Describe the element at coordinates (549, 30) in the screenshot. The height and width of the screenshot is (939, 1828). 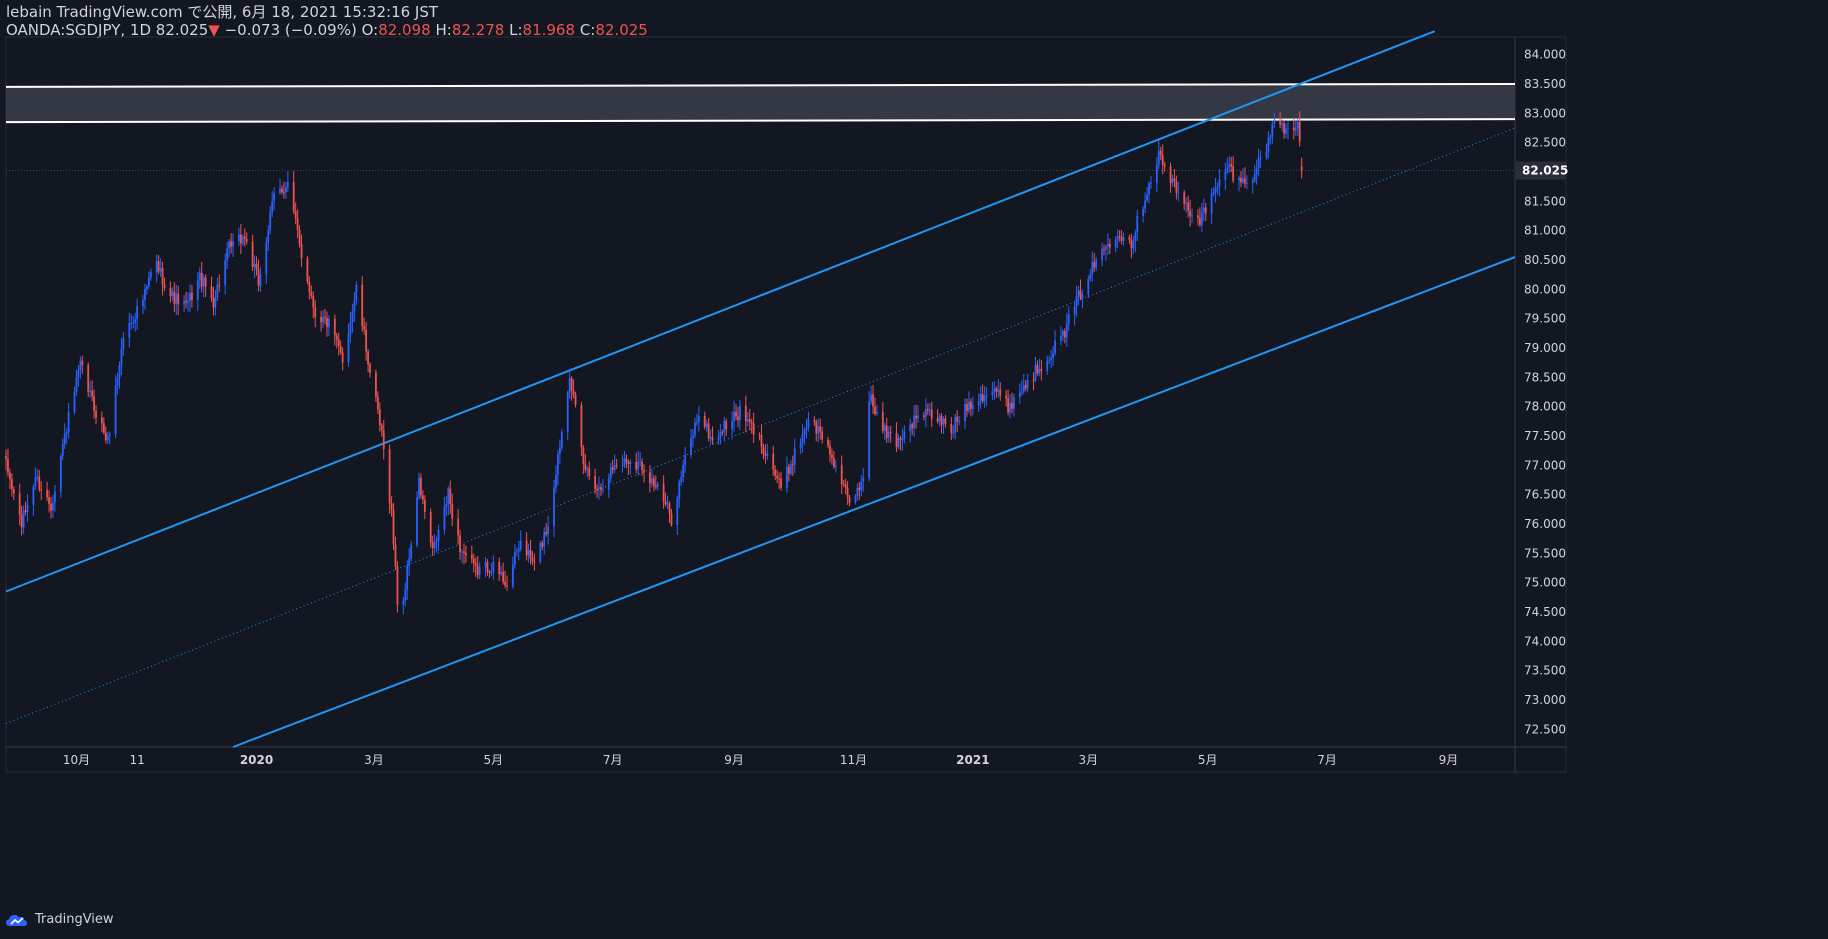
I see `low-value: 81.968` at that location.